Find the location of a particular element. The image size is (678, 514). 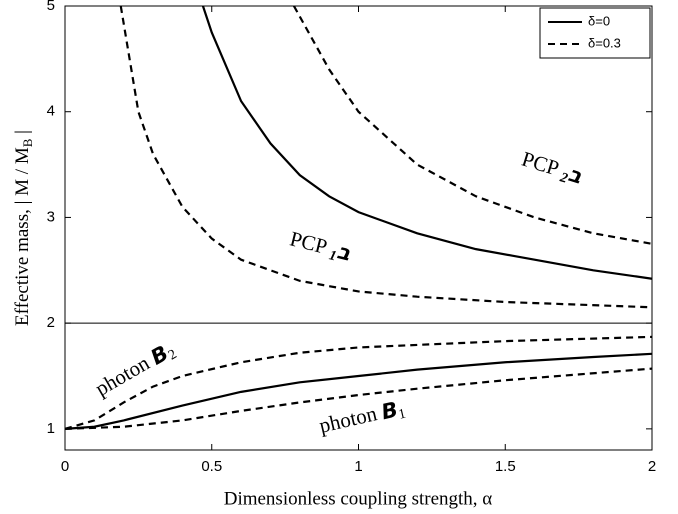

x-axis-label: Dimensionless coupling strength, α is located at coordinates (358, 498).